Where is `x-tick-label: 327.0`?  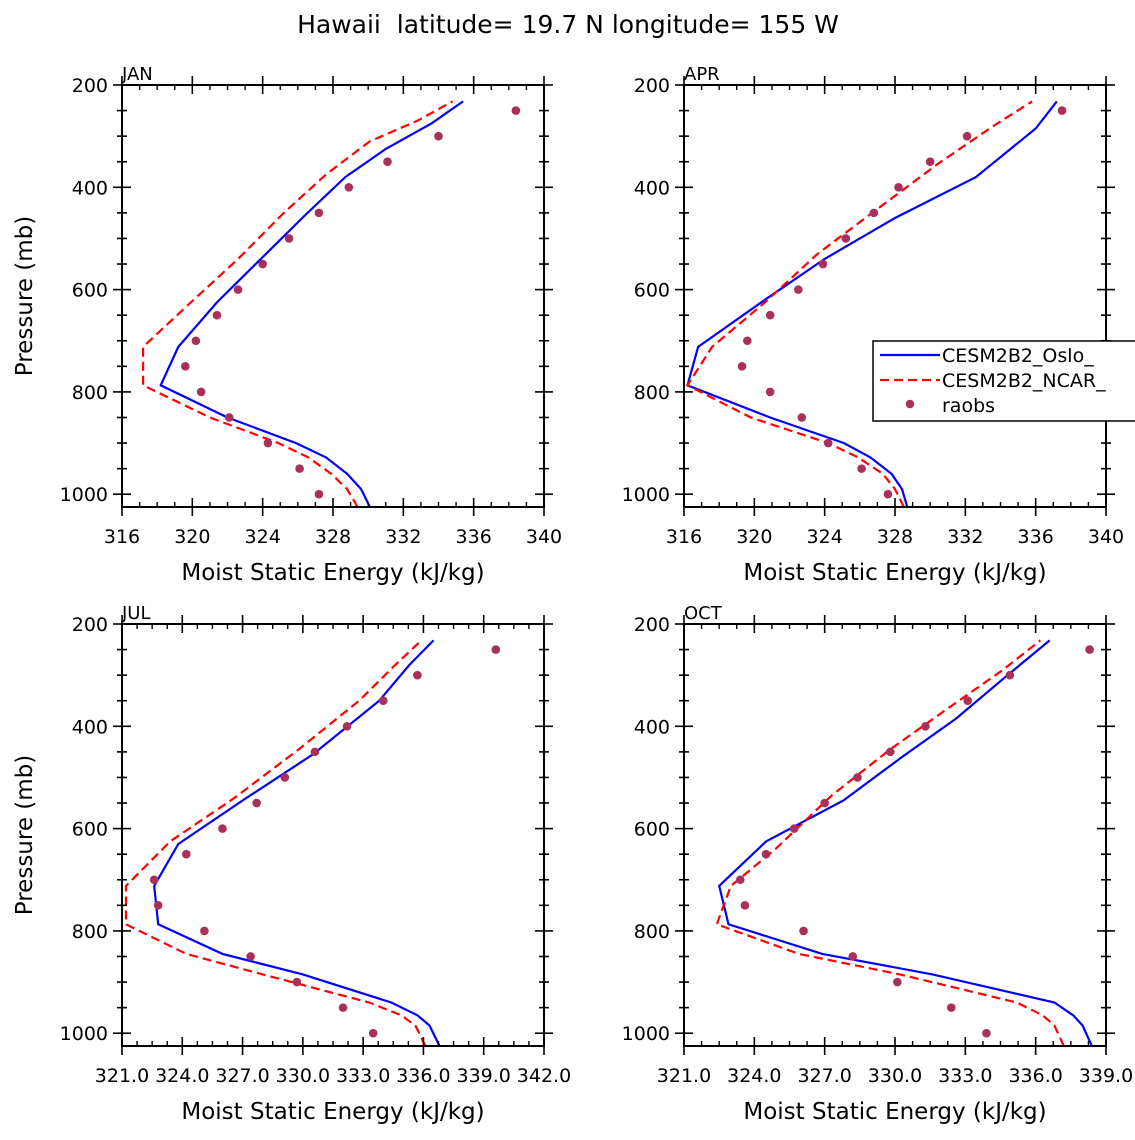
x-tick-label: 327.0 is located at coordinates (824, 1076).